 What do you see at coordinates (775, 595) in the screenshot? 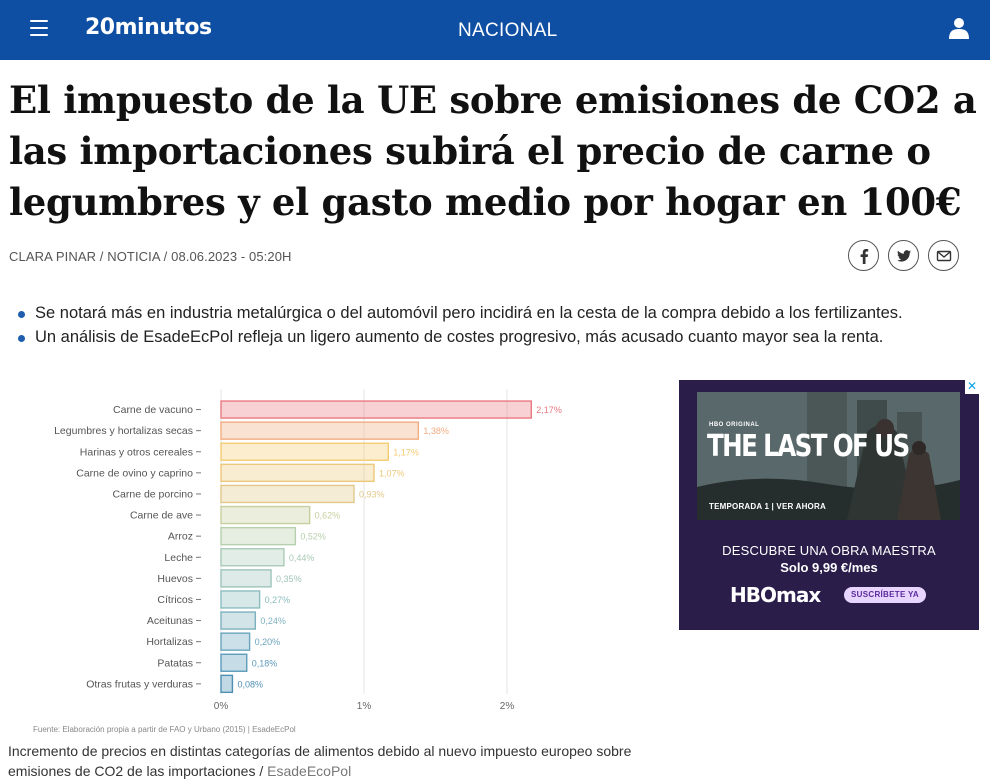
I see `hbomax-logo: HBOmax` at bounding box center [775, 595].